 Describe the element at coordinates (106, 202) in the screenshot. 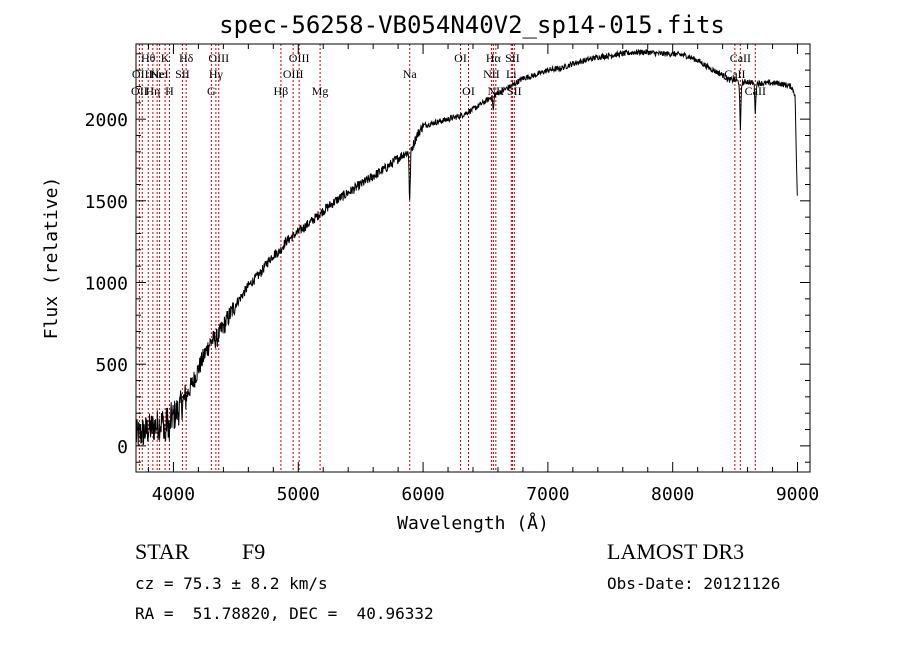

I see `y-tick-label: 1500` at that location.